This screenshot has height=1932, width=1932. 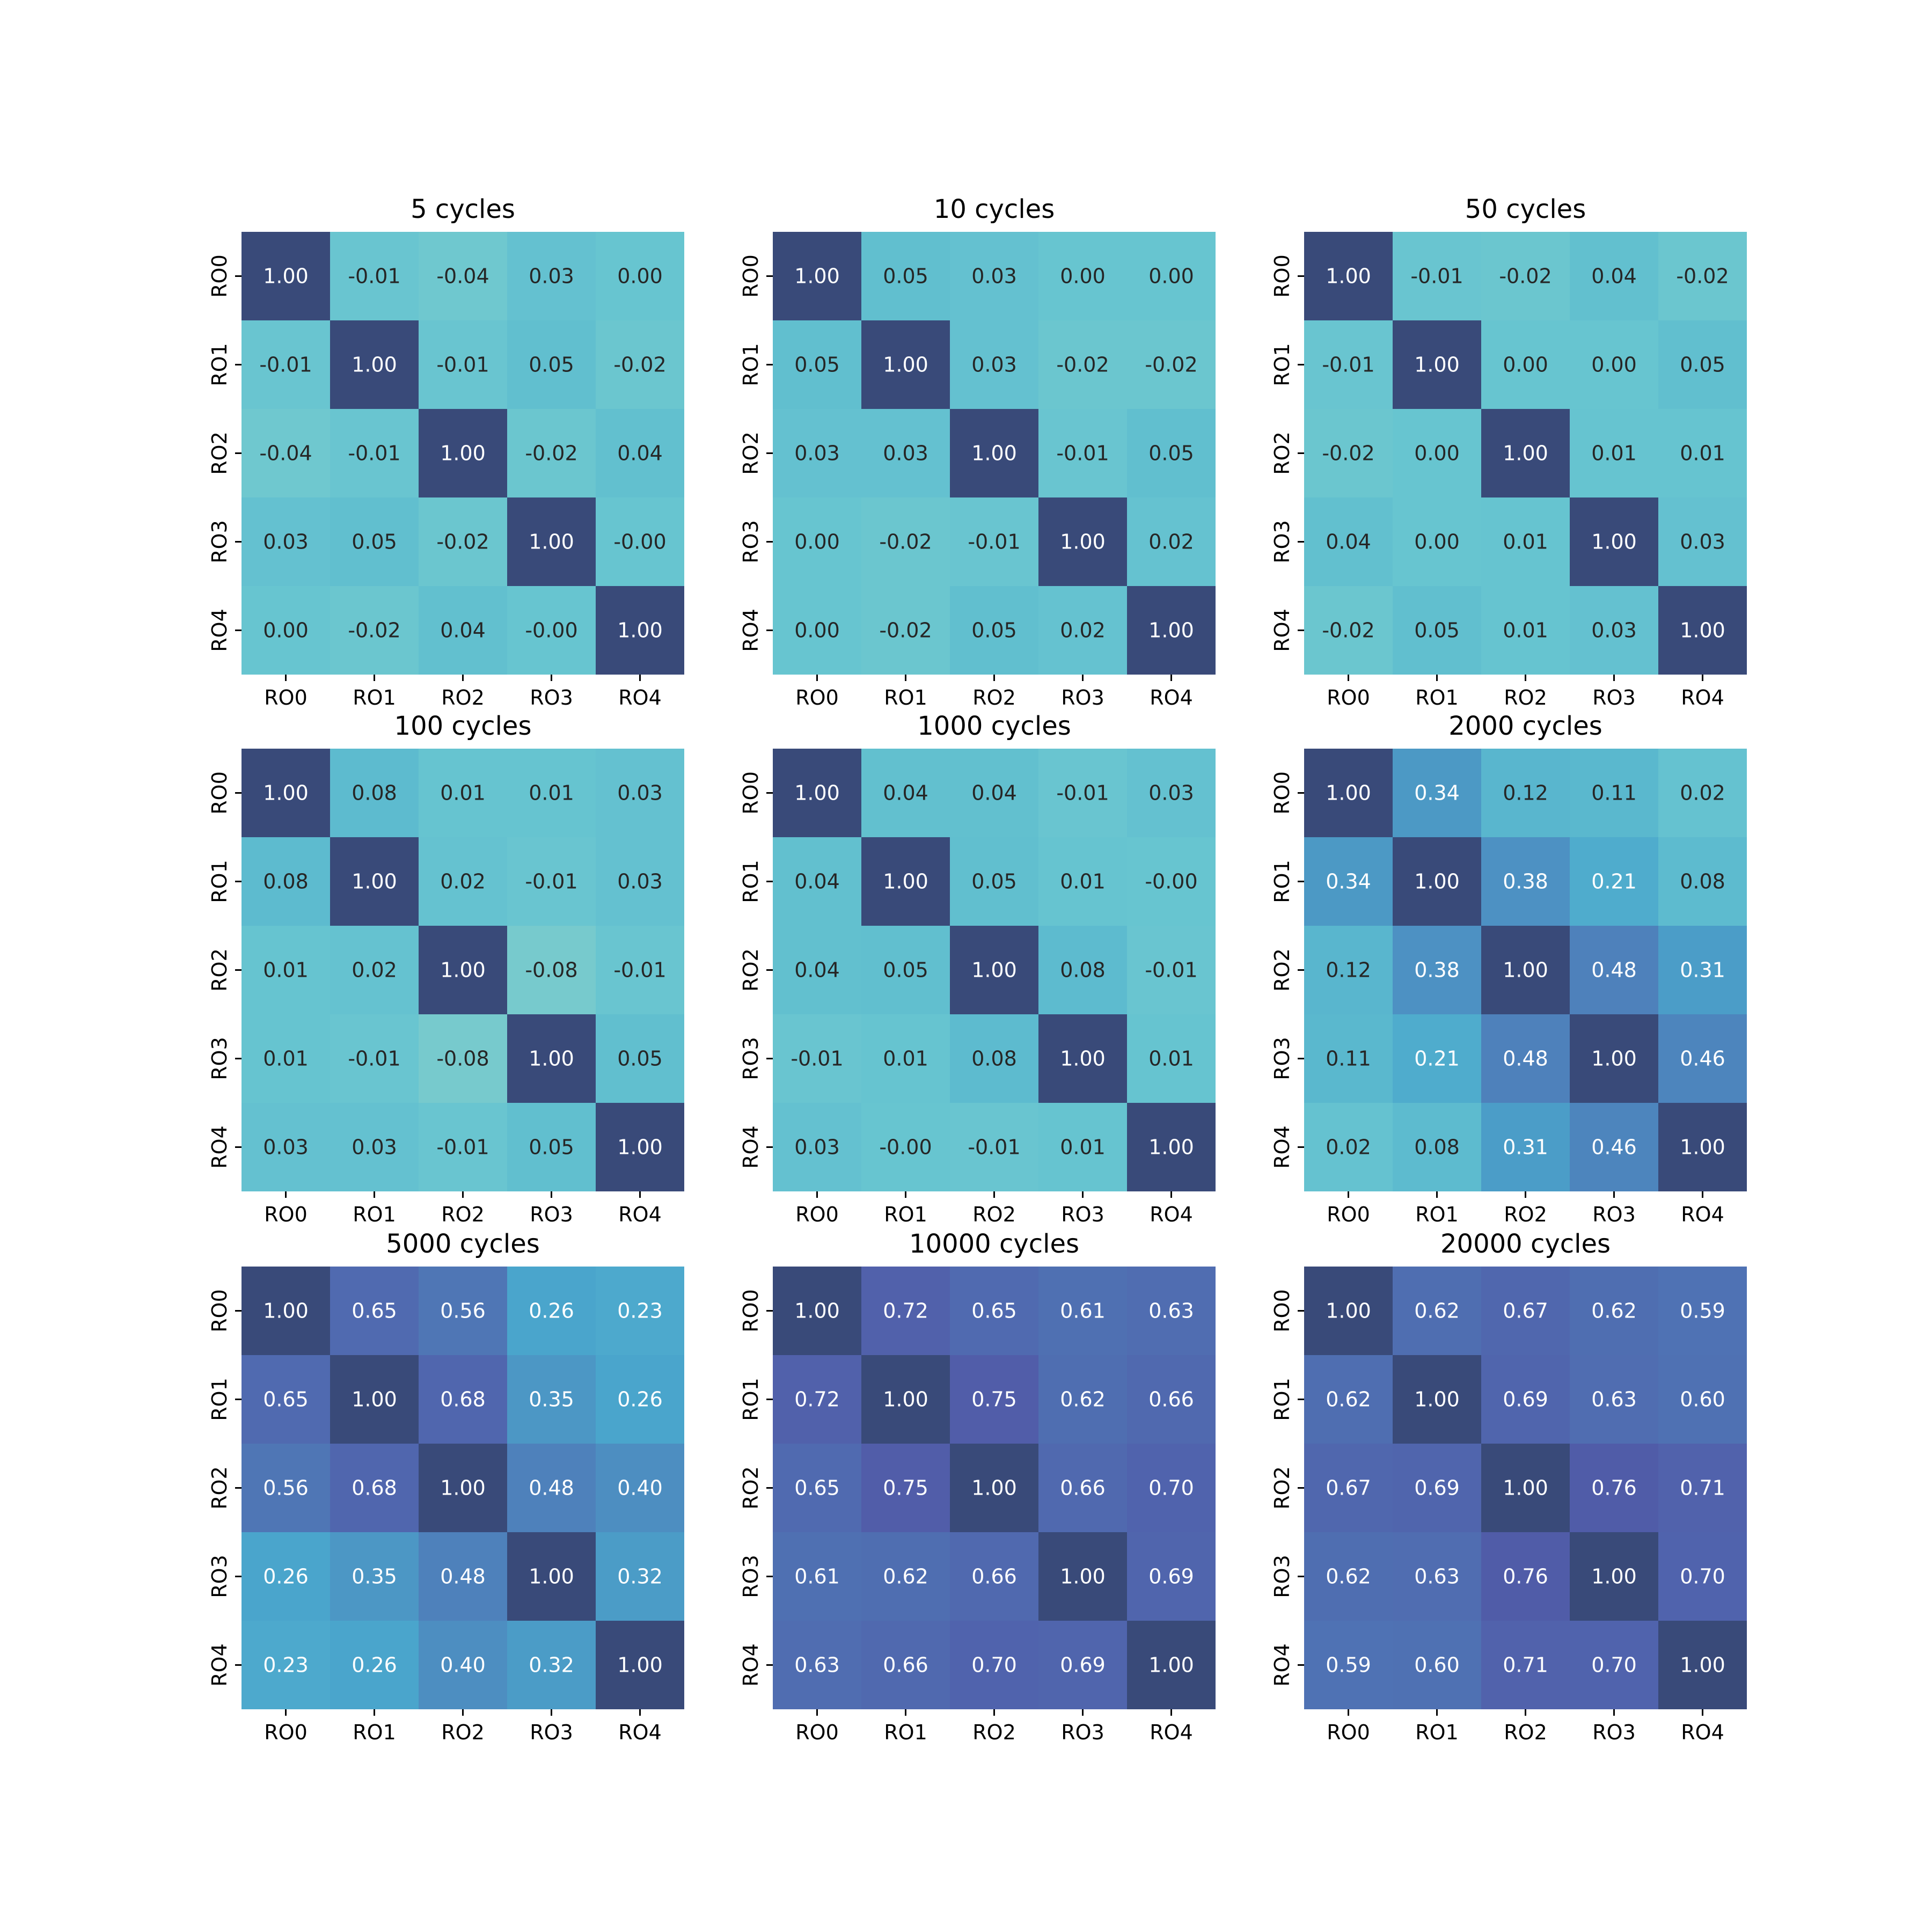 What do you see at coordinates (1702, 1399) in the screenshot?
I see `cell-value-label: 0.60` at bounding box center [1702, 1399].